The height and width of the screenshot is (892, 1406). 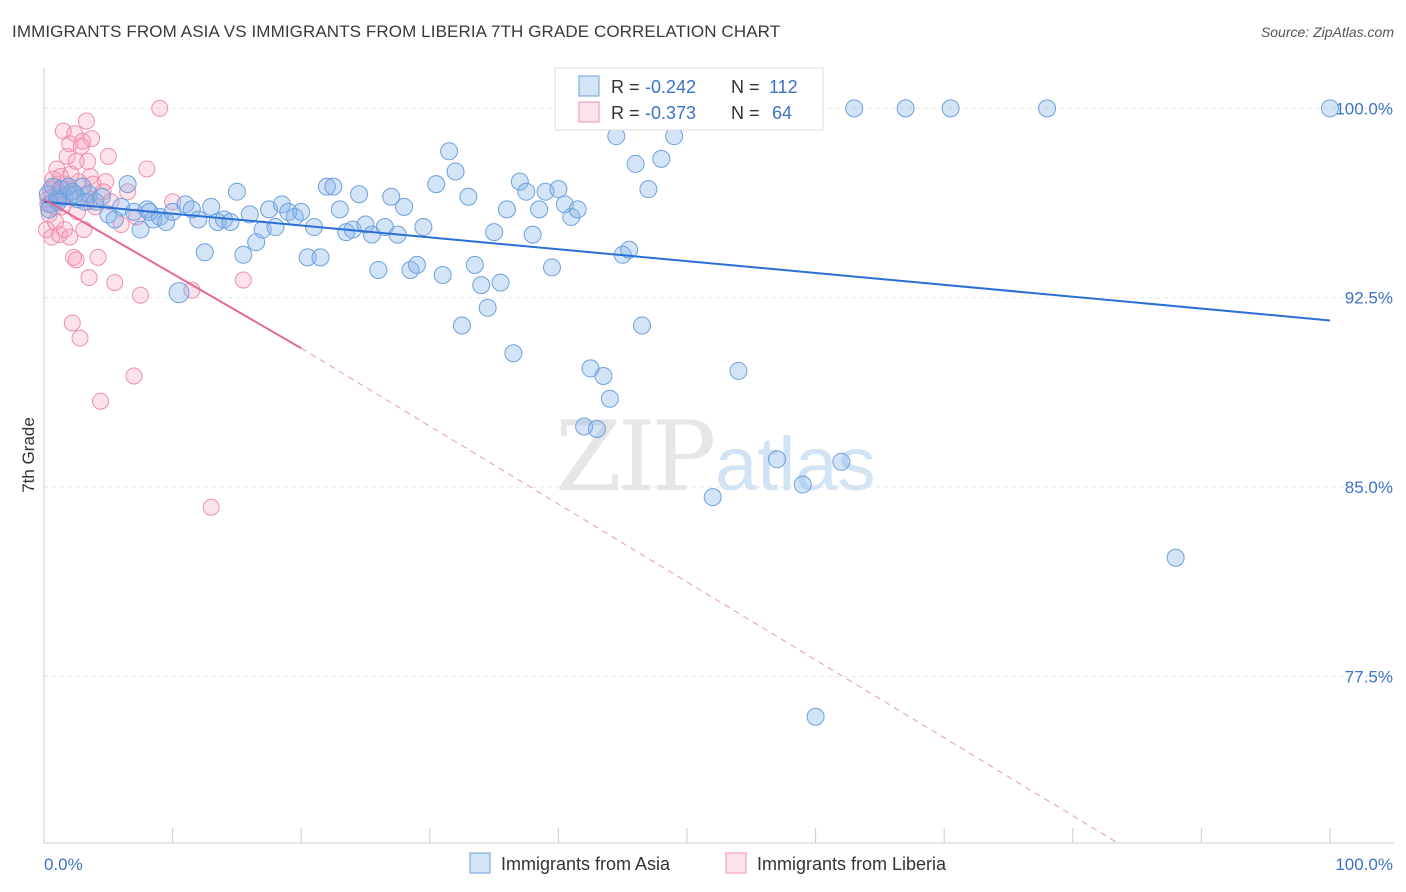 I want to click on source-label: Source: ZipAtlas.com, so click(x=1327, y=32).